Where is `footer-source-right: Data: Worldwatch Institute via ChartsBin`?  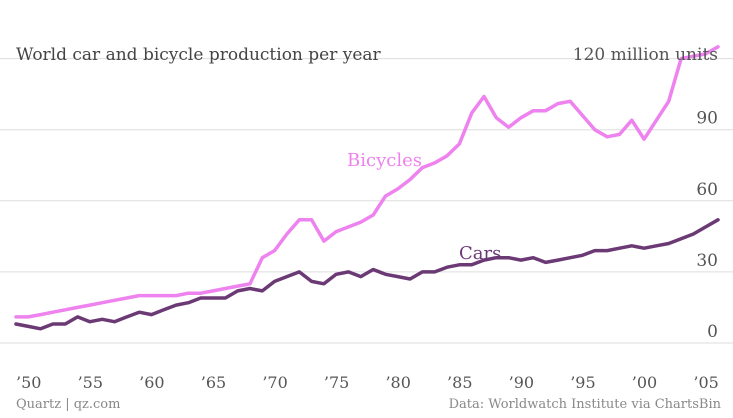 footer-source-right: Data: Worldwatch Institute via ChartsBin is located at coordinates (584, 404).